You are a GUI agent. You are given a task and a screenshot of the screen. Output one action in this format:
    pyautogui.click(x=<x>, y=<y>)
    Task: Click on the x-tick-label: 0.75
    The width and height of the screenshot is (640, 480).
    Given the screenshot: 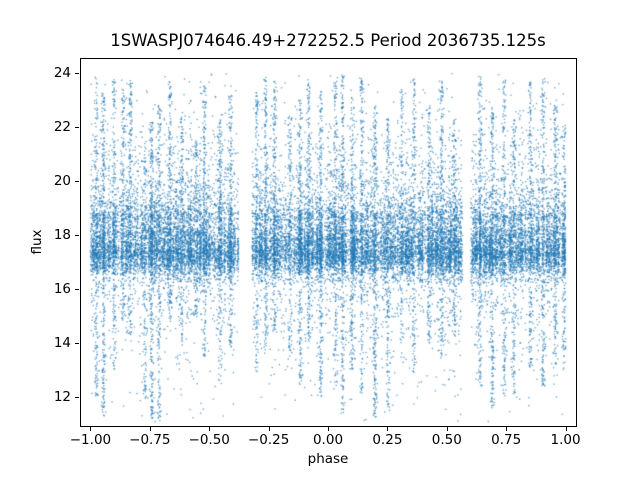 What is the action you would take?
    pyautogui.click(x=506, y=440)
    